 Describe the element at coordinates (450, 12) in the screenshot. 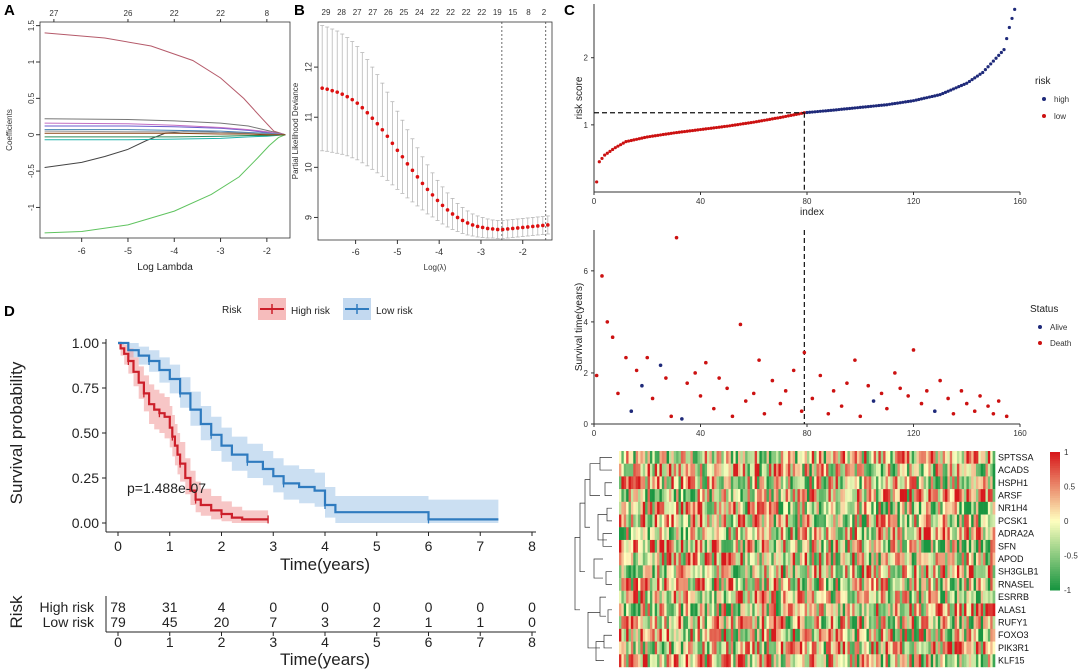

I see `top-count-label: 22` at that location.